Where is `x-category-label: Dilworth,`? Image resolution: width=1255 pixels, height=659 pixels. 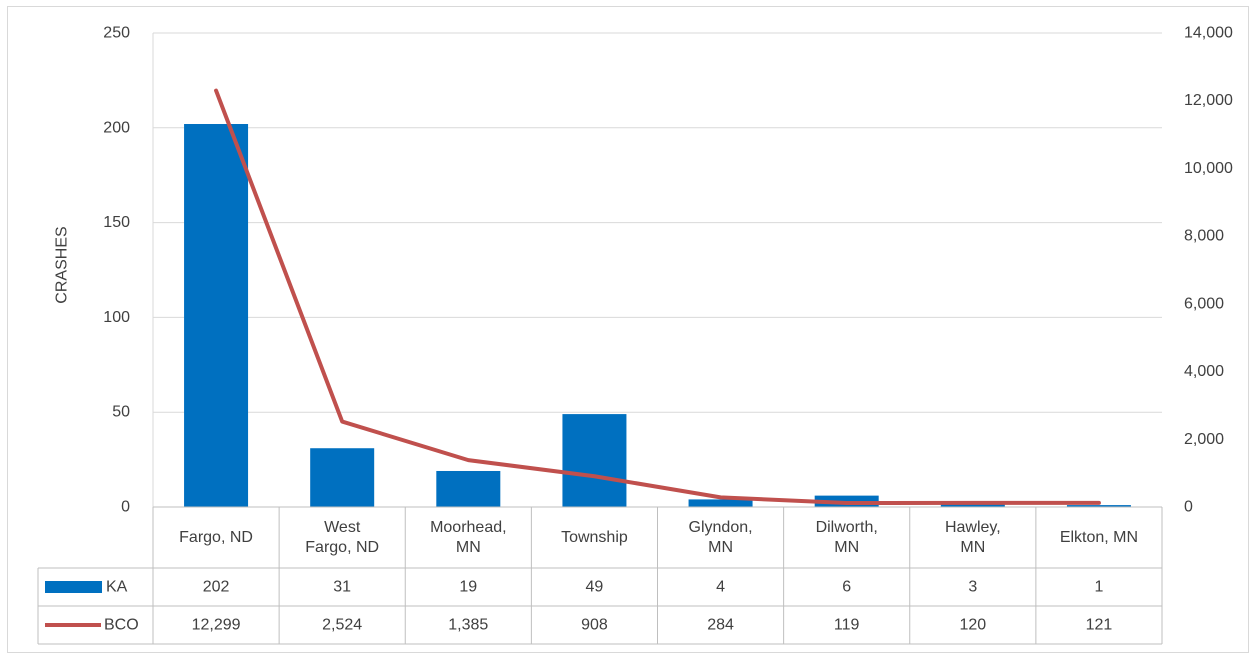 x-category-label: Dilworth, is located at coordinates (847, 527).